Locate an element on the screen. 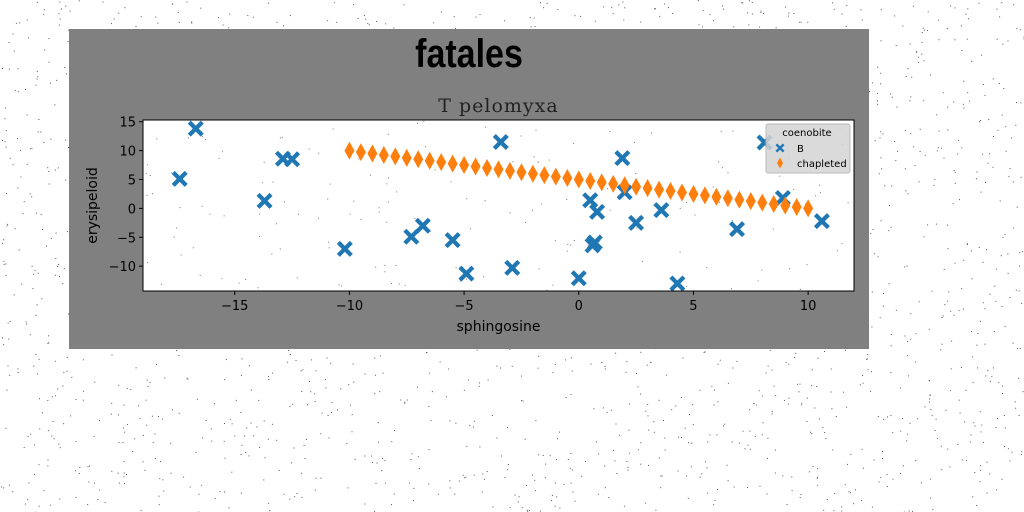 This screenshot has height=512, width=1024. legend-box is located at coordinates (808, 148).